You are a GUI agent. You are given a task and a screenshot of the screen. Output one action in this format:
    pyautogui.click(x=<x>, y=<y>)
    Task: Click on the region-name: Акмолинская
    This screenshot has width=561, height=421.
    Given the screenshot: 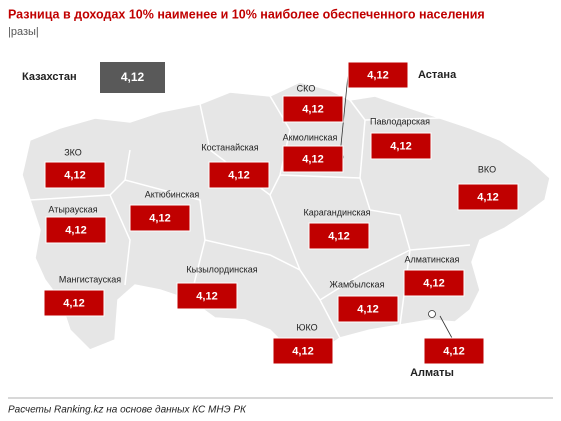 What is the action you would take?
    pyautogui.click(x=310, y=137)
    